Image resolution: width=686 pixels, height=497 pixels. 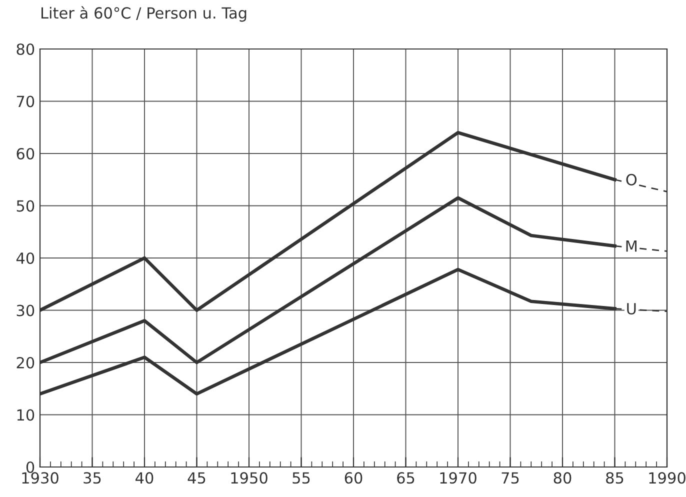 I want to click on series-label: O, so click(x=631, y=180).